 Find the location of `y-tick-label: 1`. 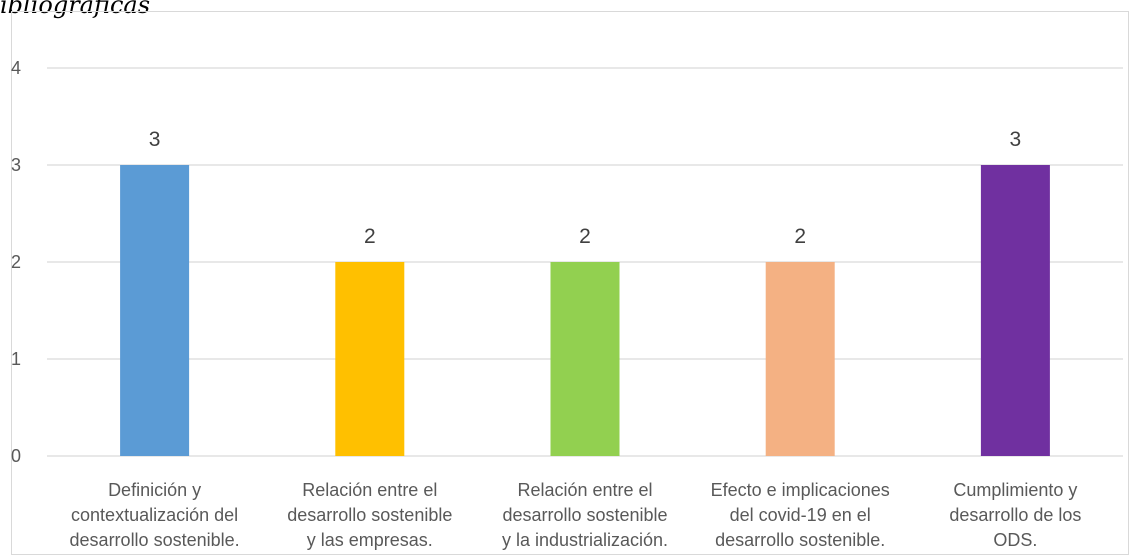

y-tick-label: 1 is located at coordinates (16, 359).